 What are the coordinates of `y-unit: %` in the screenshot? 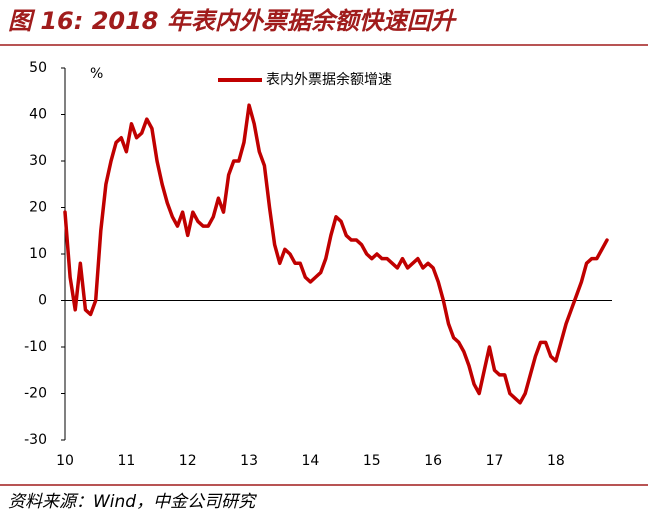 It's located at (96, 74).